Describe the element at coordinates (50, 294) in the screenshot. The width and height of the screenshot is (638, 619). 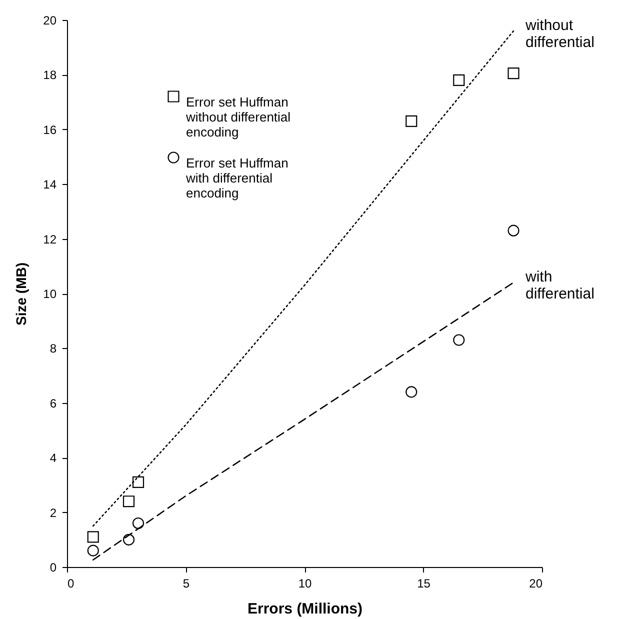
I see `y-tick-label: 10` at that location.